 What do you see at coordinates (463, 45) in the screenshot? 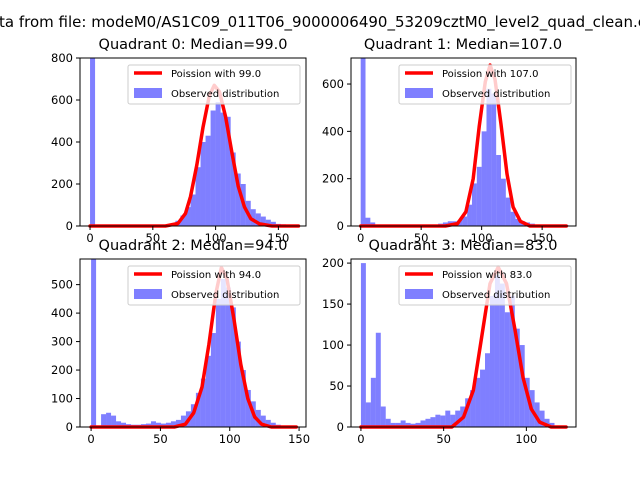
I see `panel-title: Quadrant 1: Median=107.0` at bounding box center [463, 45].